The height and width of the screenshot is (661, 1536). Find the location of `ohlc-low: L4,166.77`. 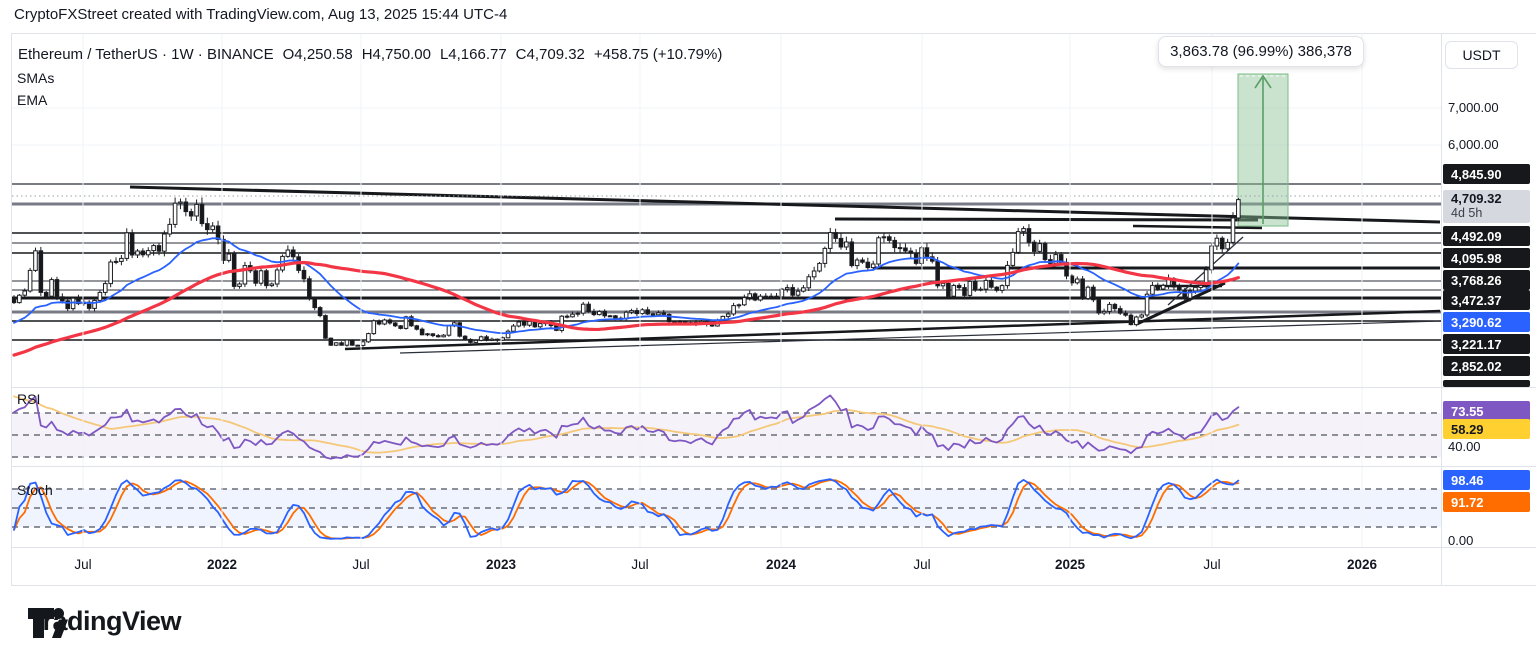

ohlc-low: L4,166.77 is located at coordinates (473, 54).